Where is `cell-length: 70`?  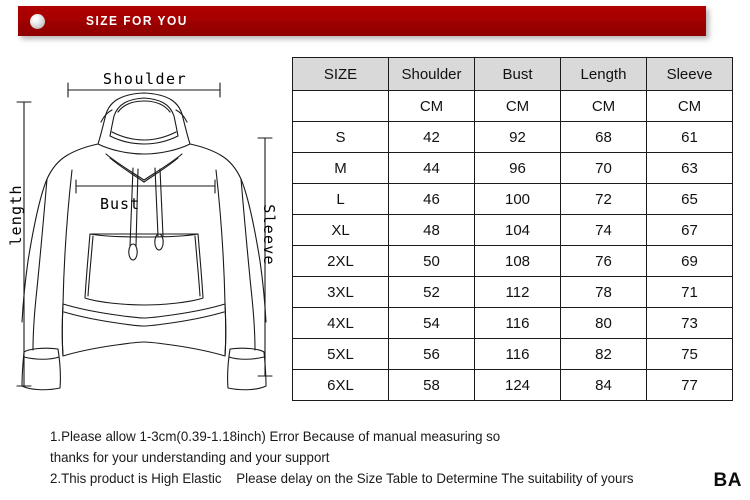
cell-length: 70 is located at coordinates (603, 168).